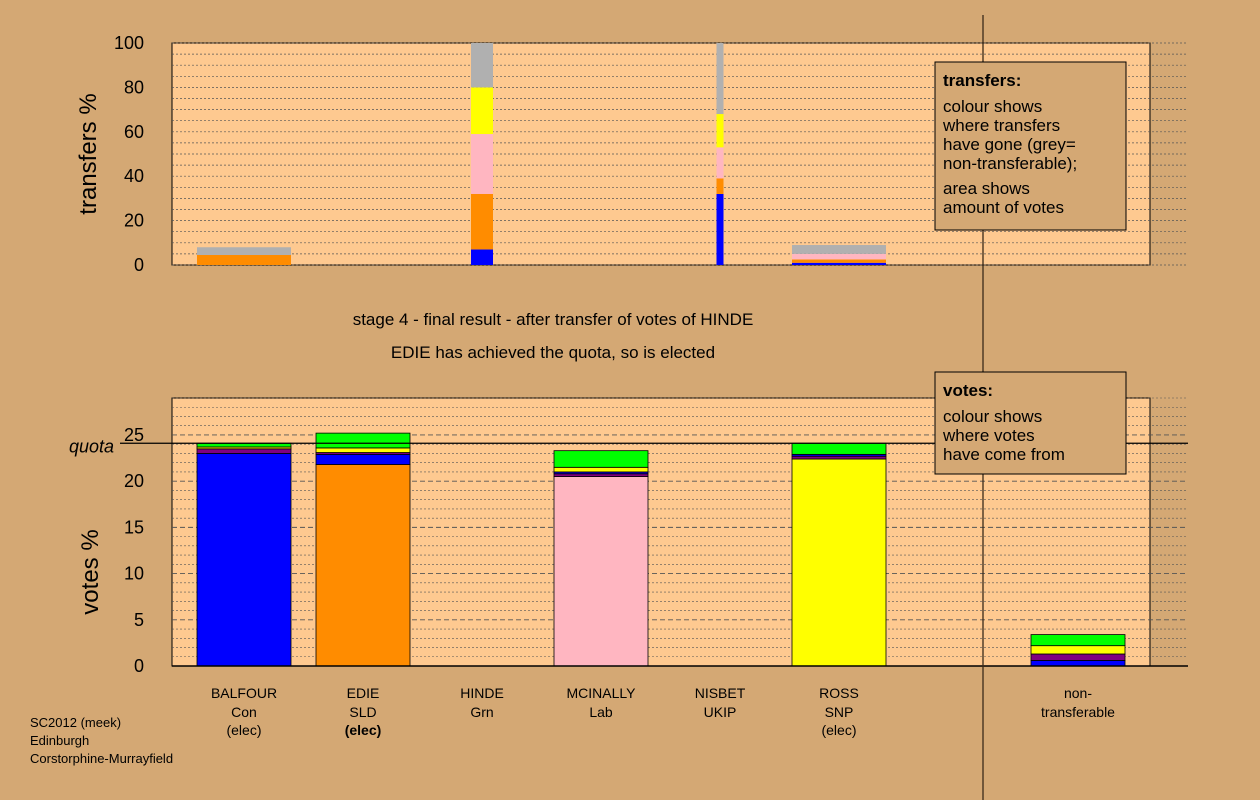 The width and height of the screenshot is (1260, 800). I want to click on votes-axis-label: votes %, so click(90, 571).